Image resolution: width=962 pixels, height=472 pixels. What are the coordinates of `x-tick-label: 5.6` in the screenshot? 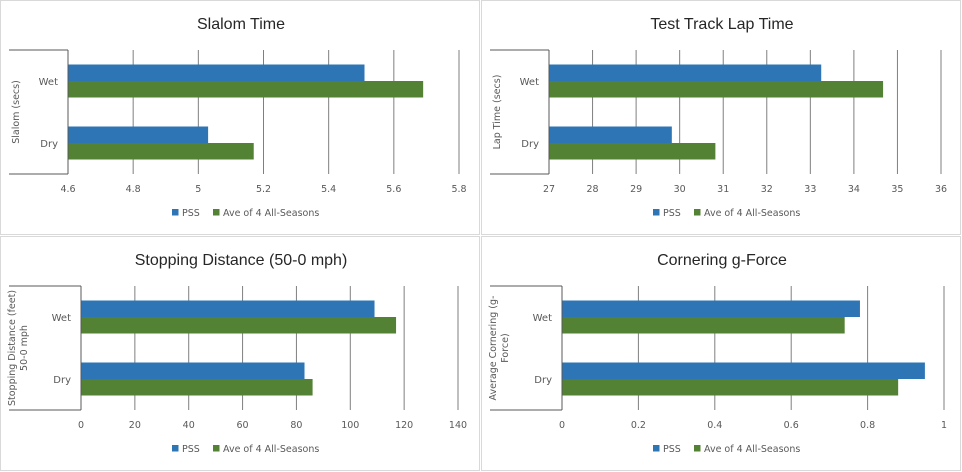 It's located at (393, 189).